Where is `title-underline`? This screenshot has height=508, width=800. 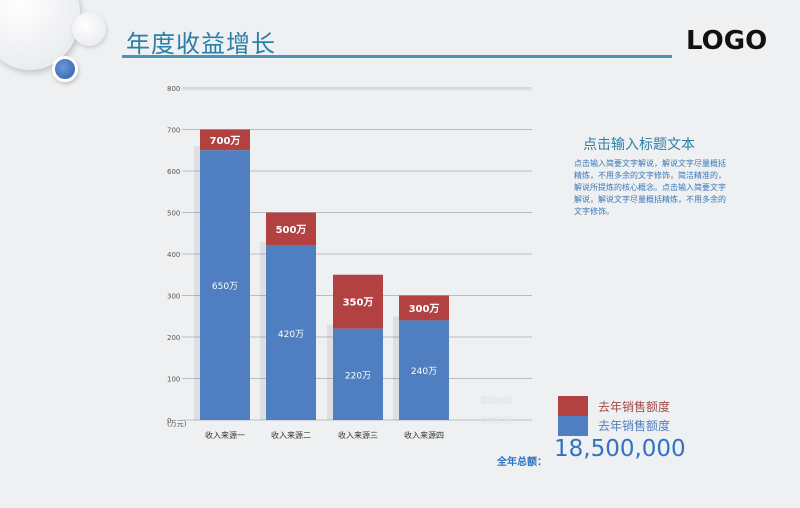
title-underline is located at coordinates (397, 56).